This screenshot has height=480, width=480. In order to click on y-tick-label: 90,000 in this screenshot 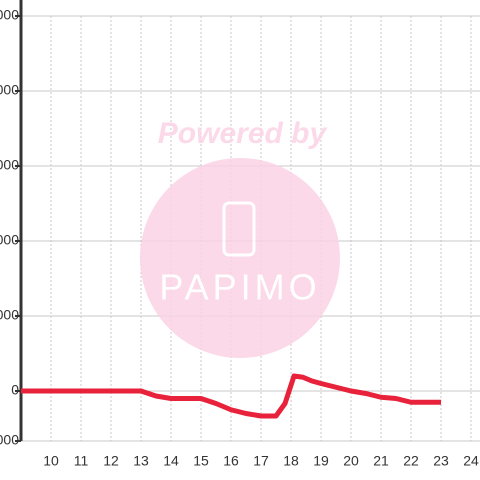, I will do `click(9, 165)`.